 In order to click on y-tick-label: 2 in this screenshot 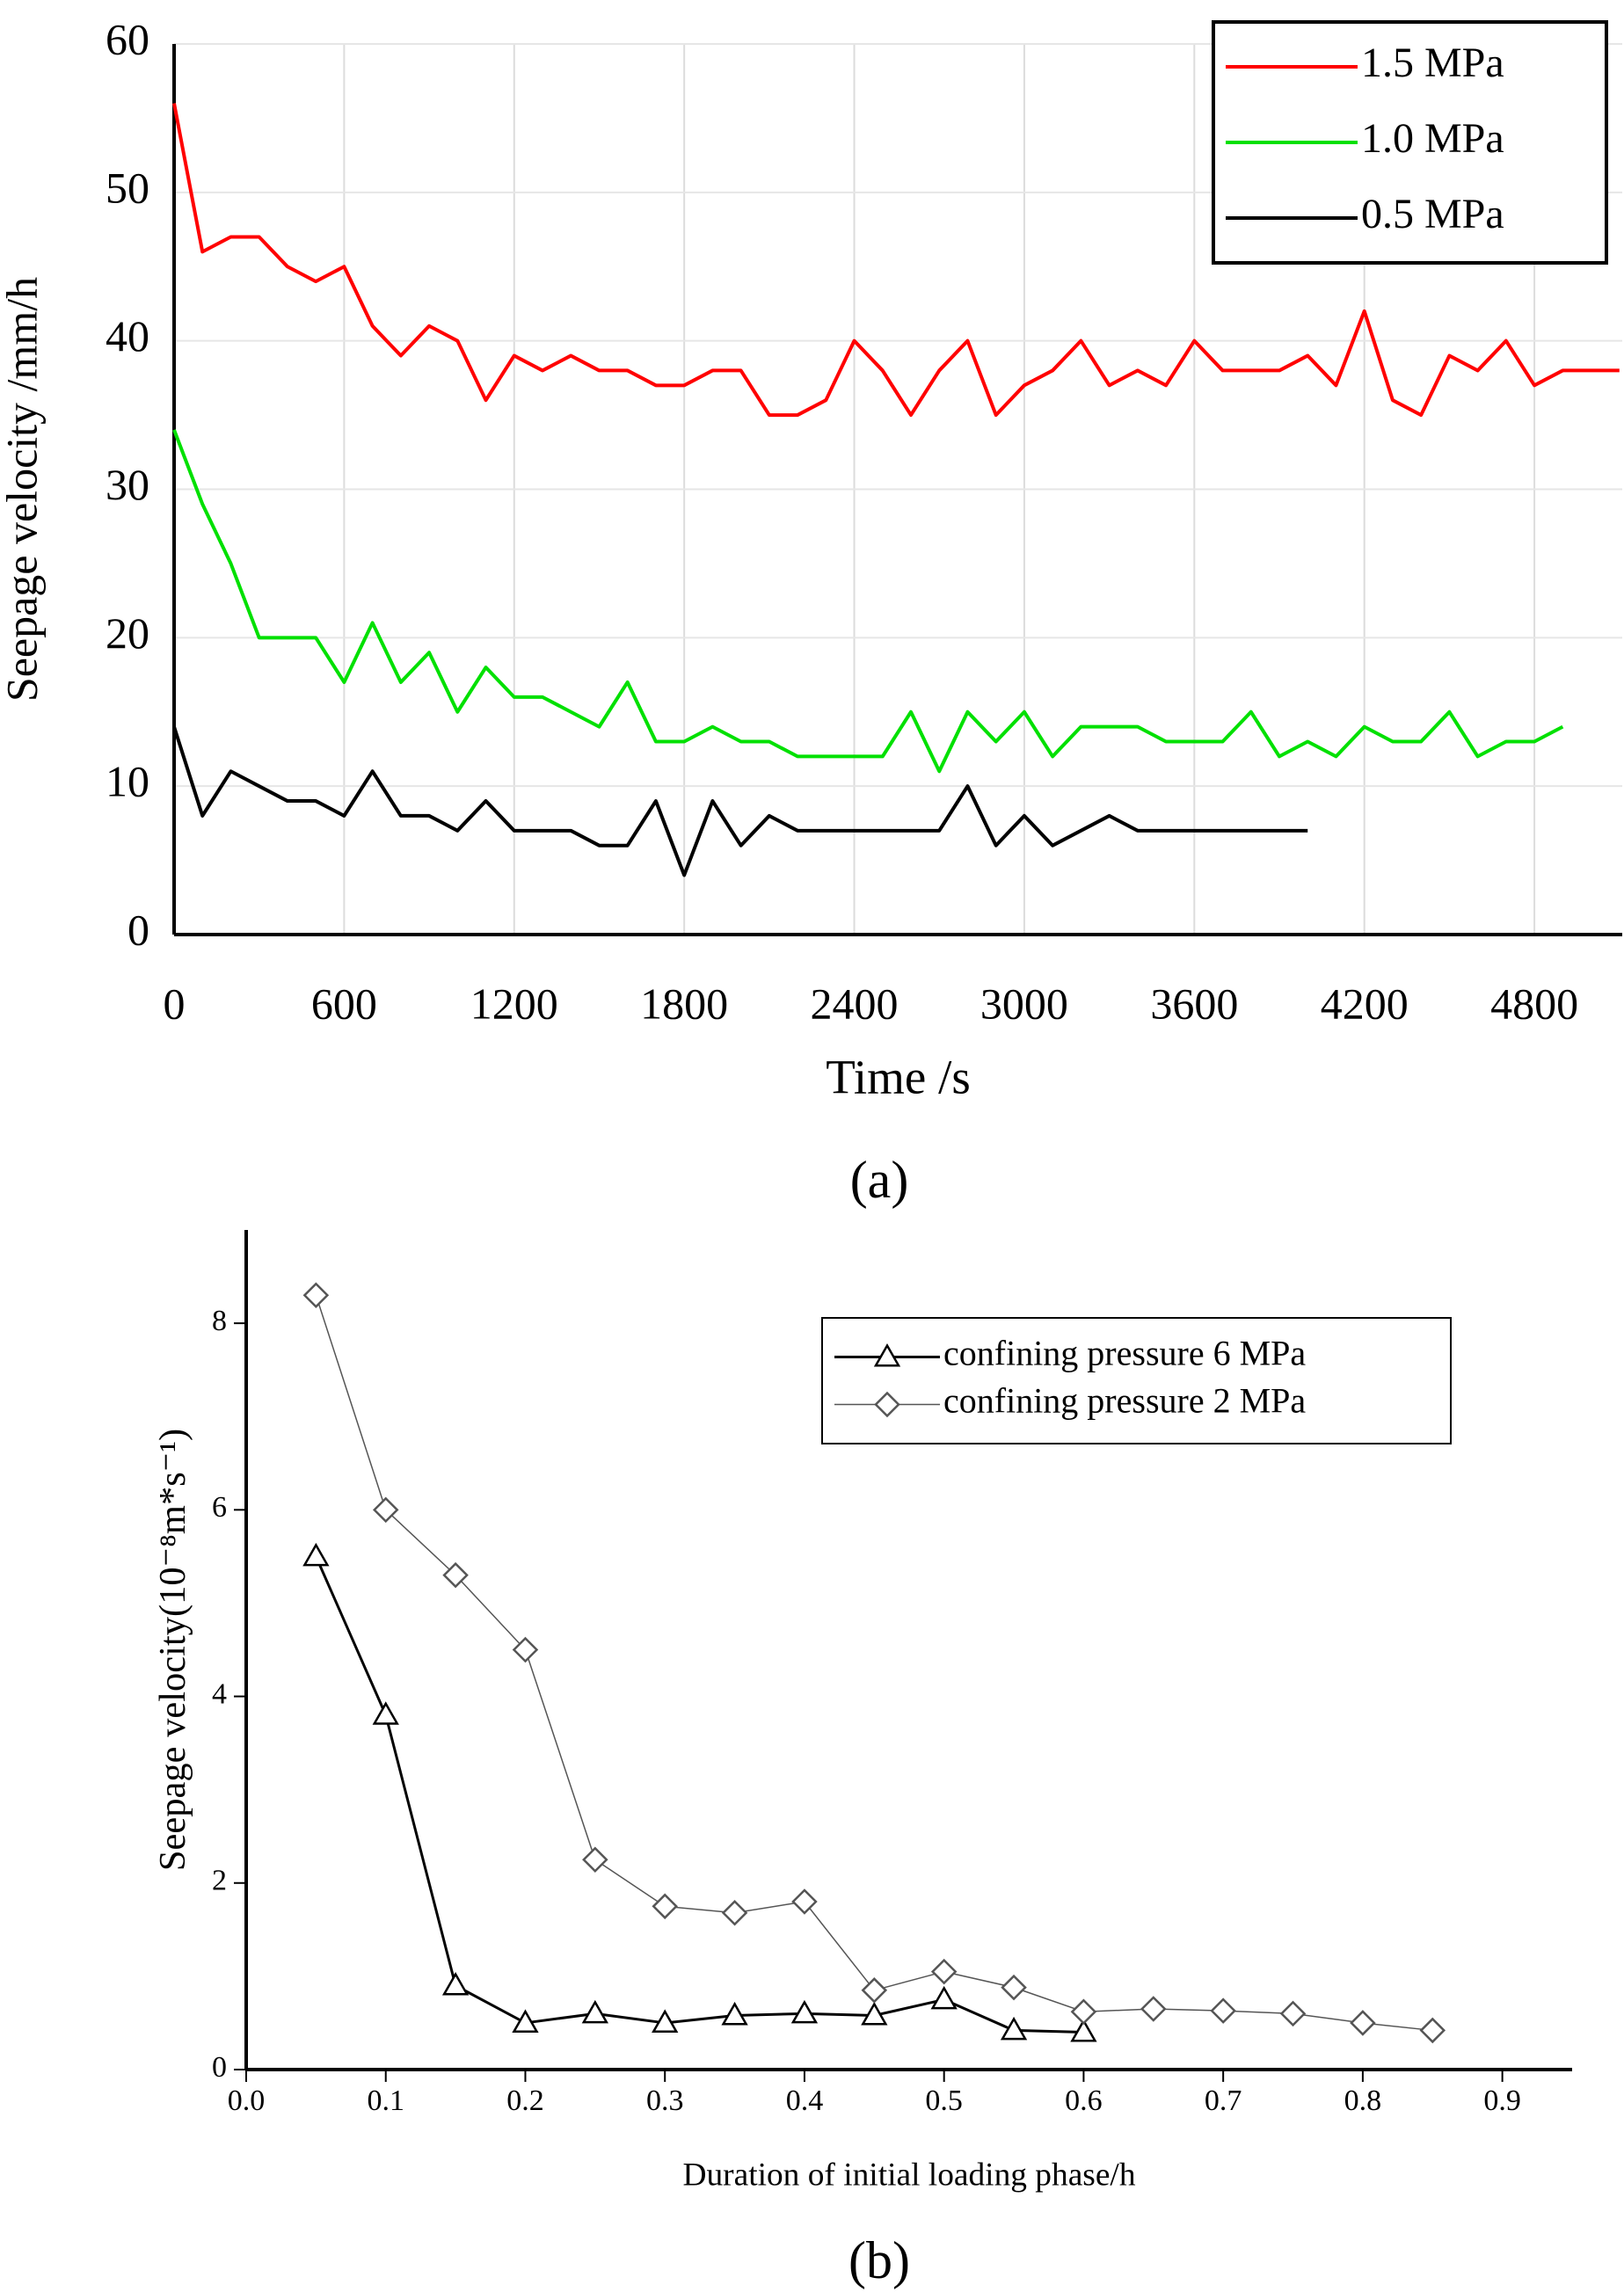, I will do `click(219, 1881)`.